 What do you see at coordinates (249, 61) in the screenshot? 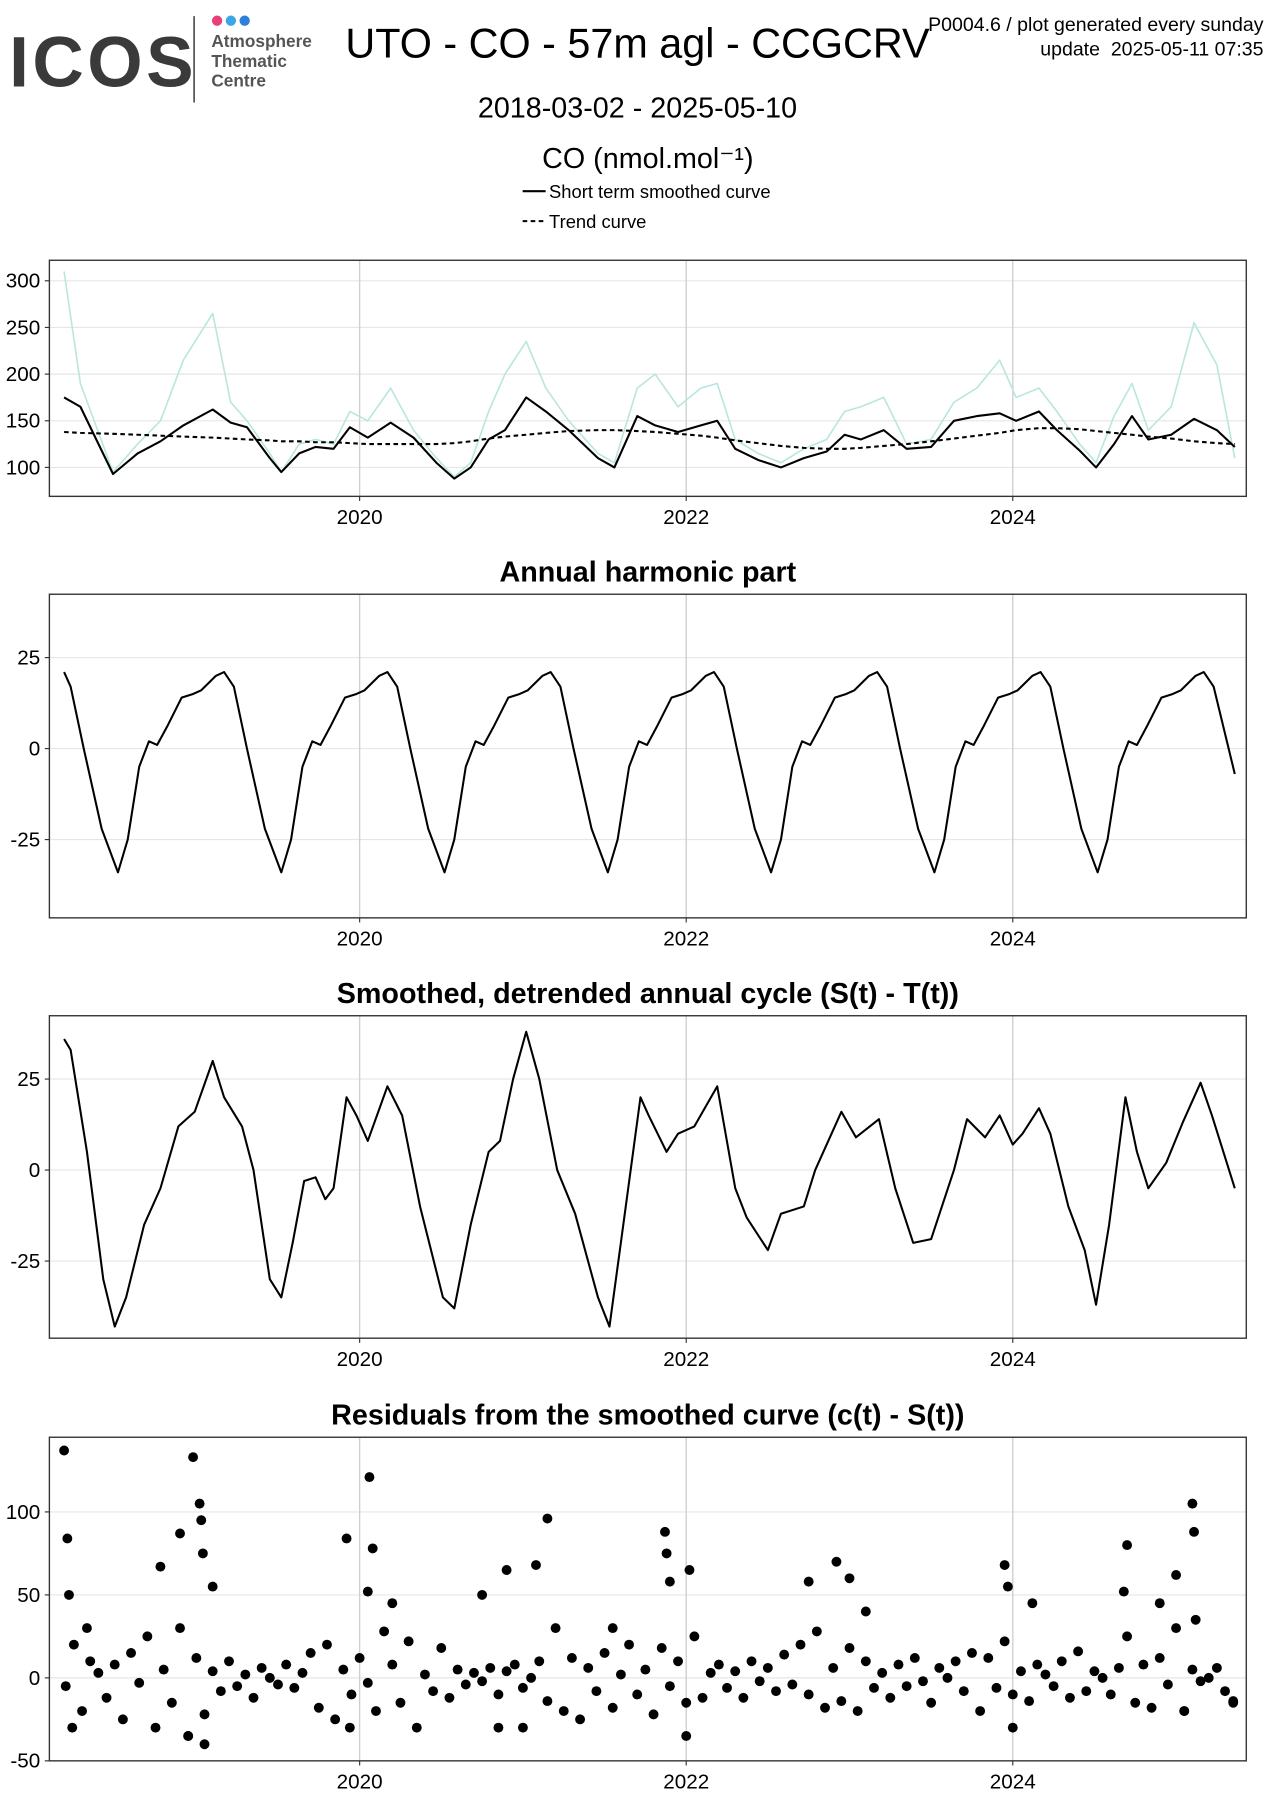
I see `org-name: Thematic` at bounding box center [249, 61].